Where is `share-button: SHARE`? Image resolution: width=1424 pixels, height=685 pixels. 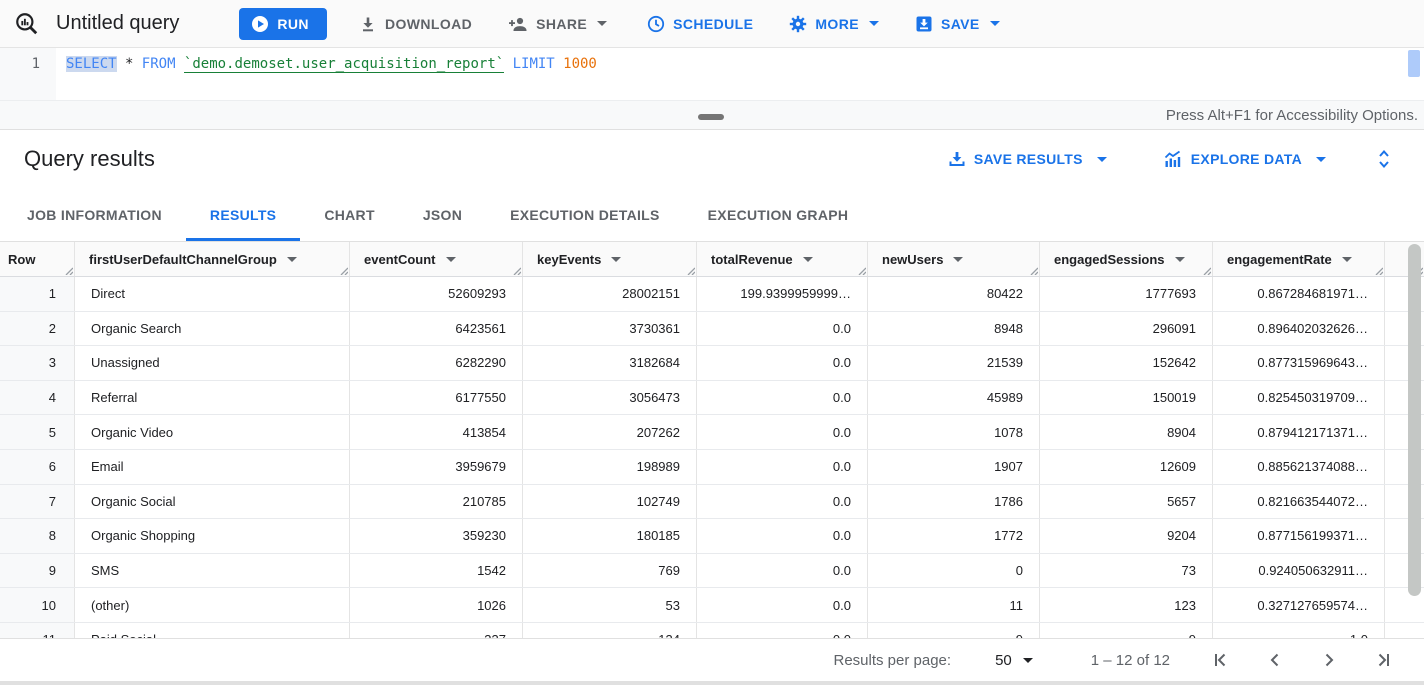
share-button: SHARE is located at coordinates (558, 24).